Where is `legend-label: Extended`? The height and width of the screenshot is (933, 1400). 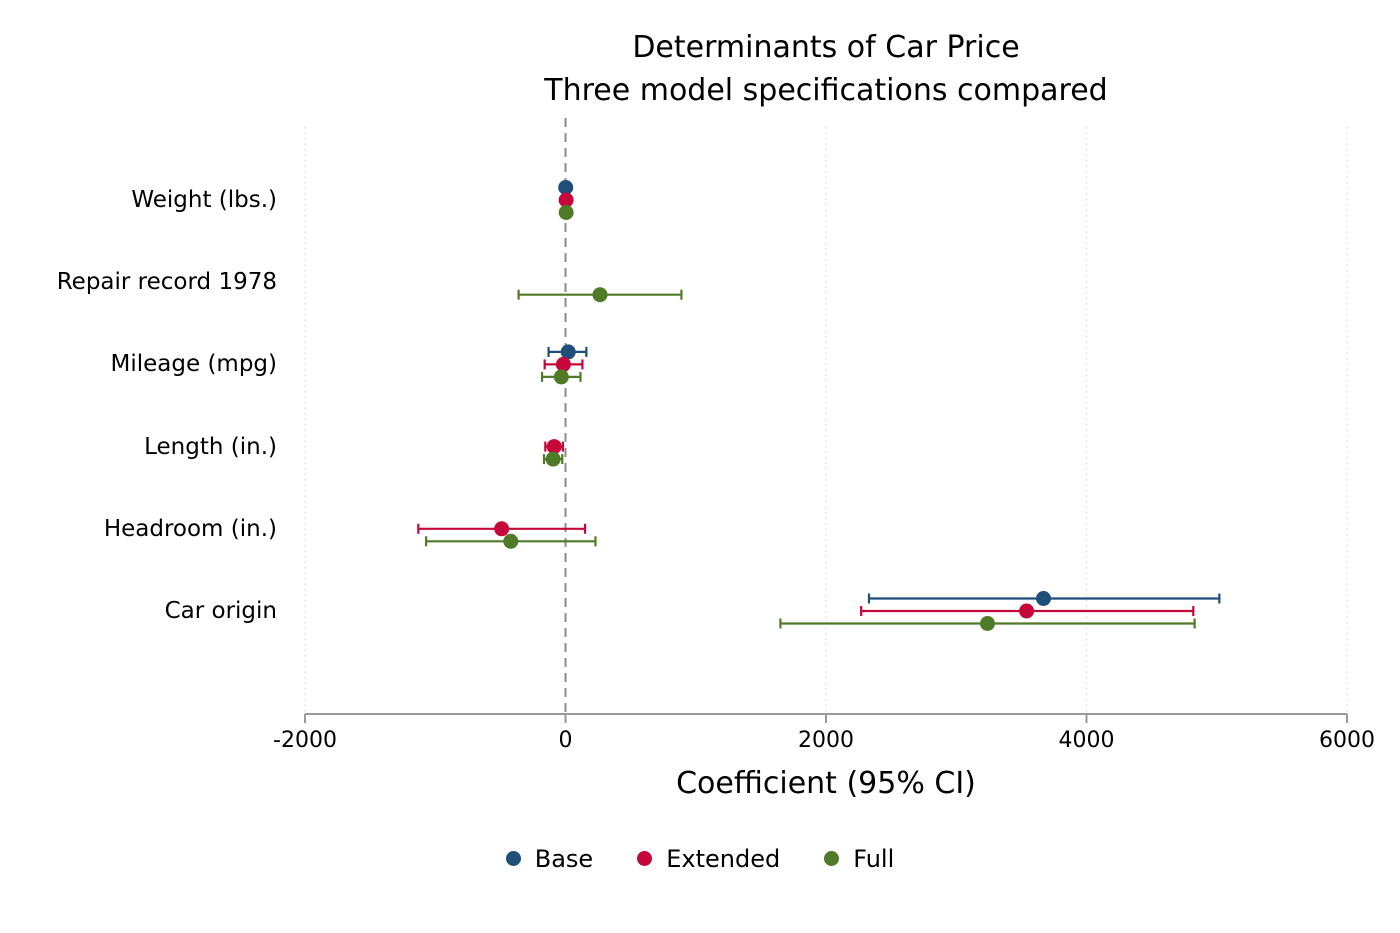
legend-label: Extended is located at coordinates (723, 859).